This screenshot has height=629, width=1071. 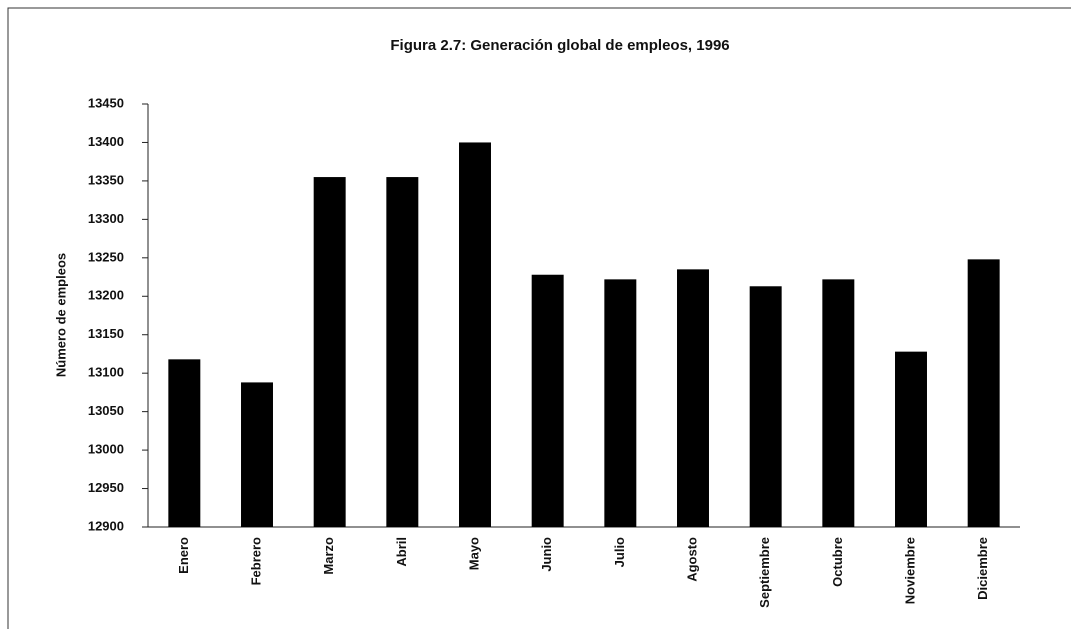 What do you see at coordinates (60, 315) in the screenshot?
I see `y-axis-label: Número de empleos` at bounding box center [60, 315].